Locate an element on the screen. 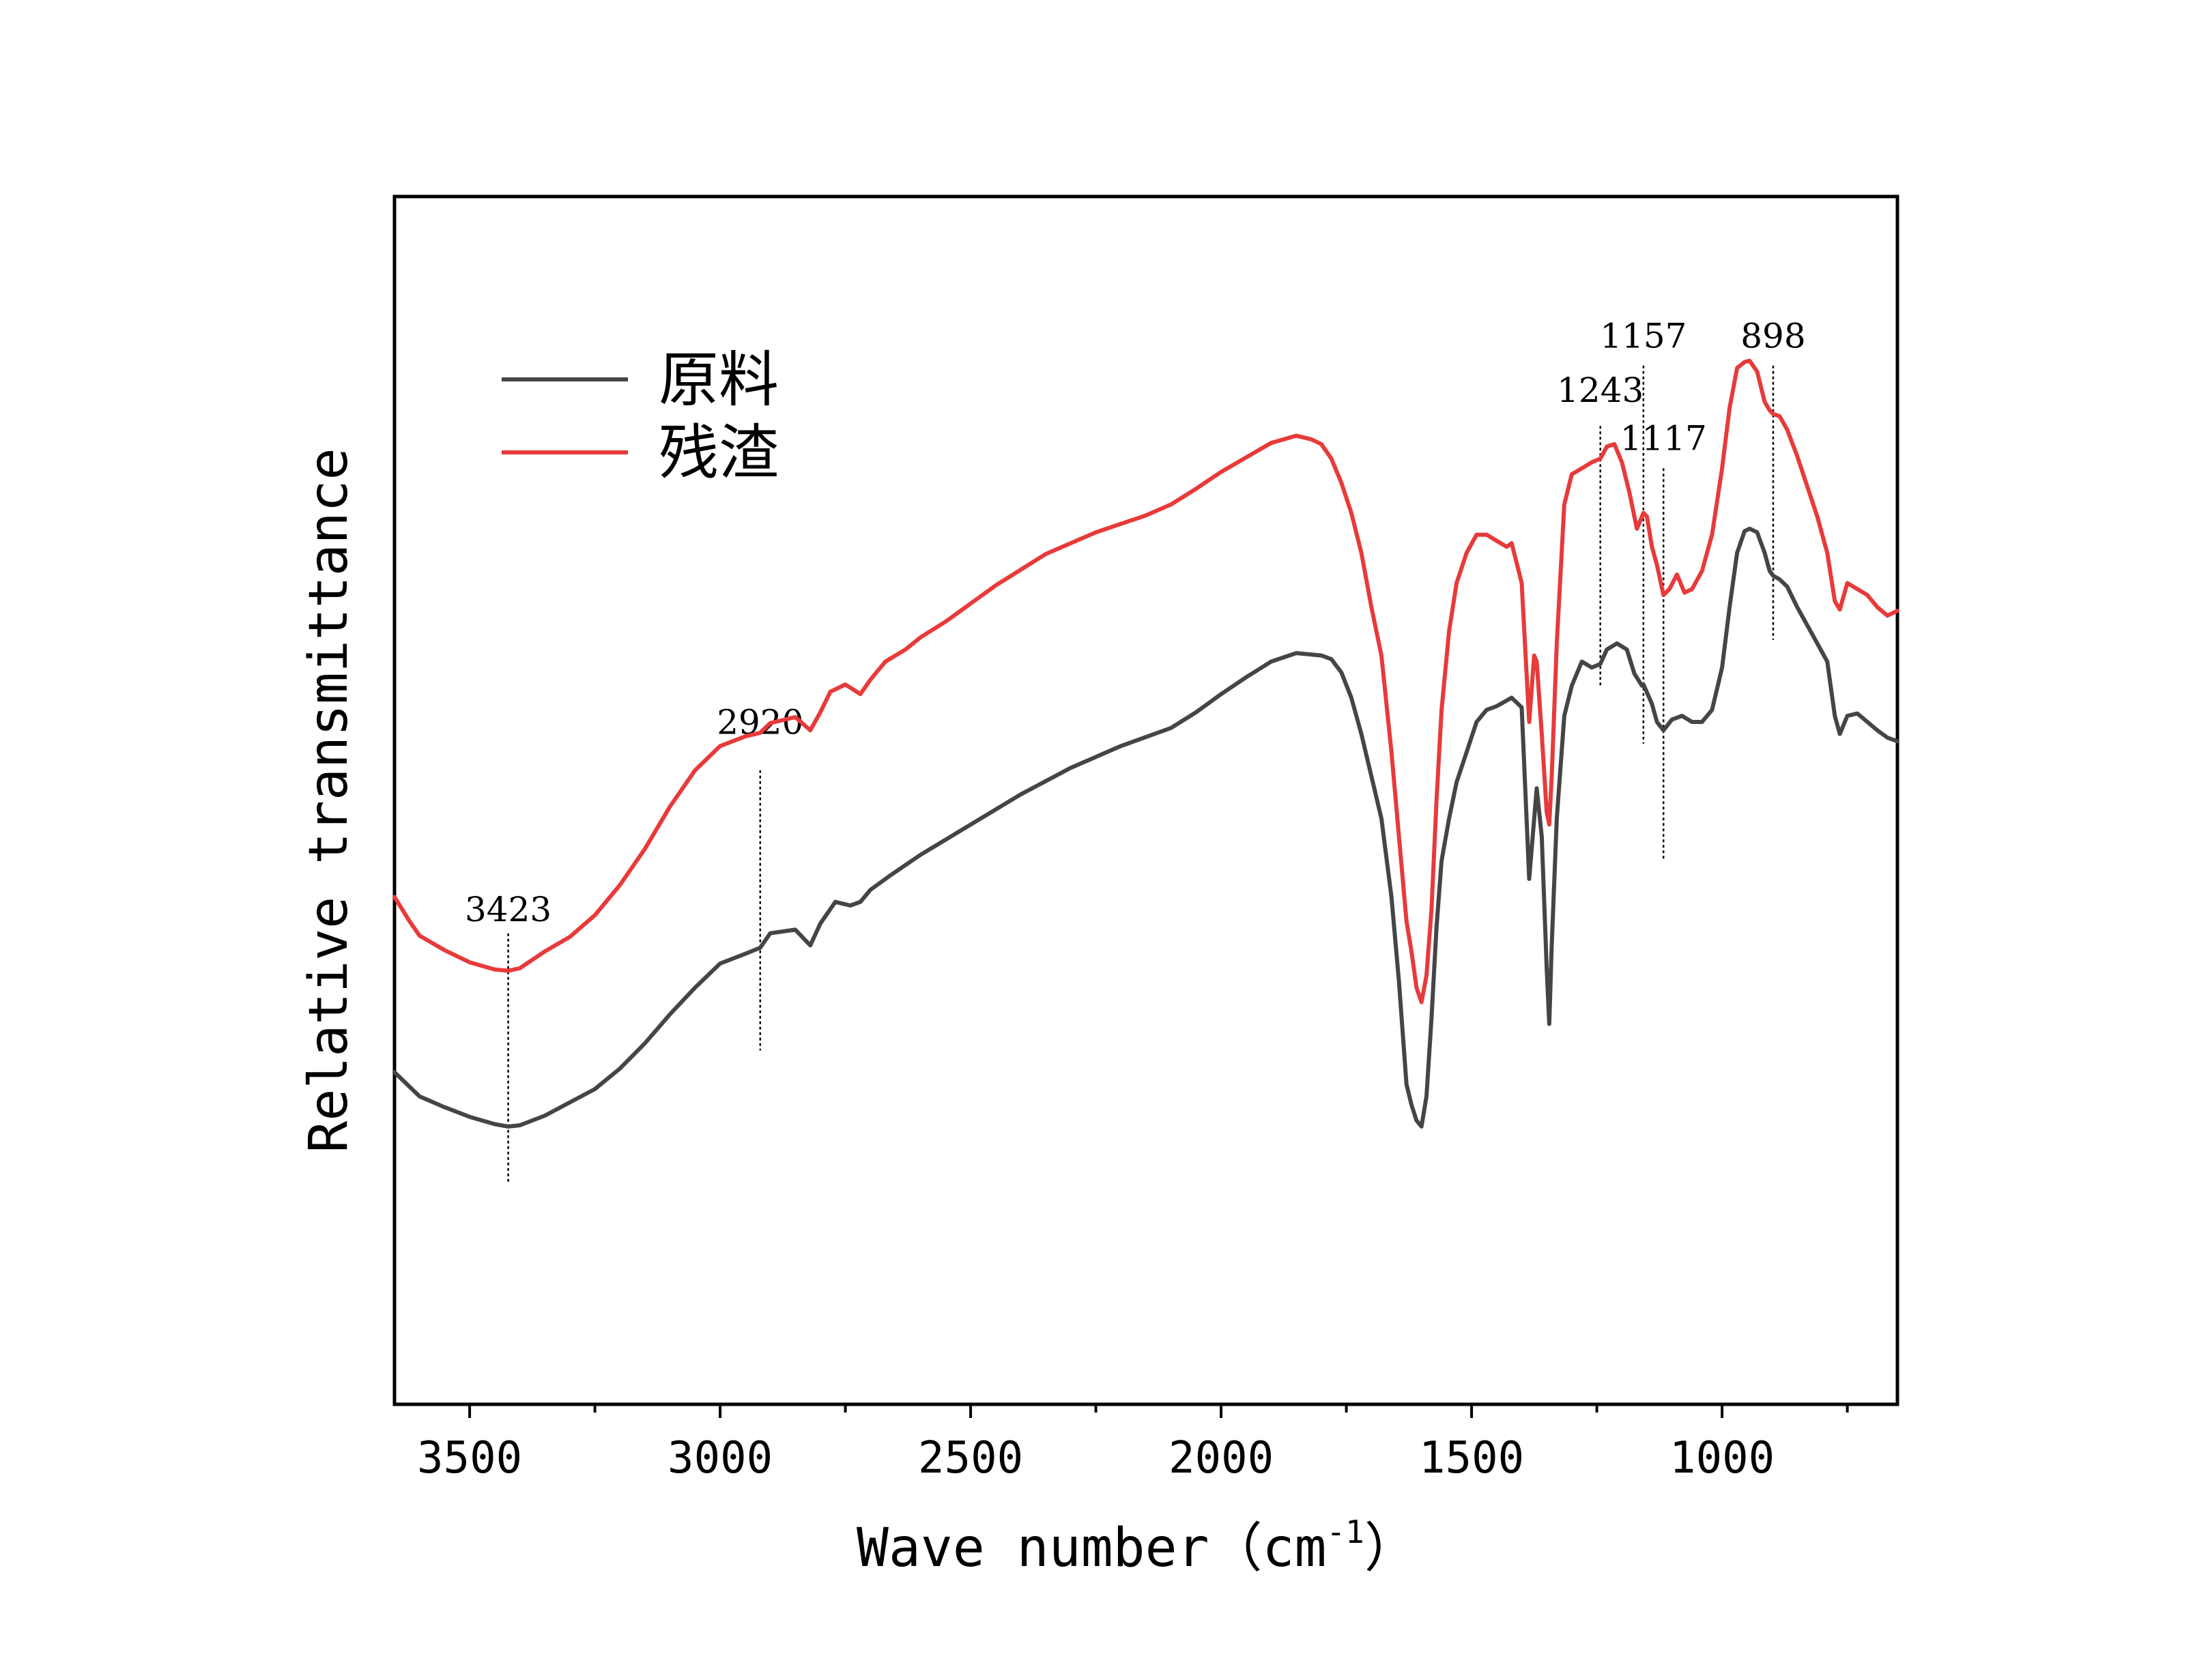 The image size is (2195, 1680). x-tick-label-1000: 1000 is located at coordinates (1722, 1458).